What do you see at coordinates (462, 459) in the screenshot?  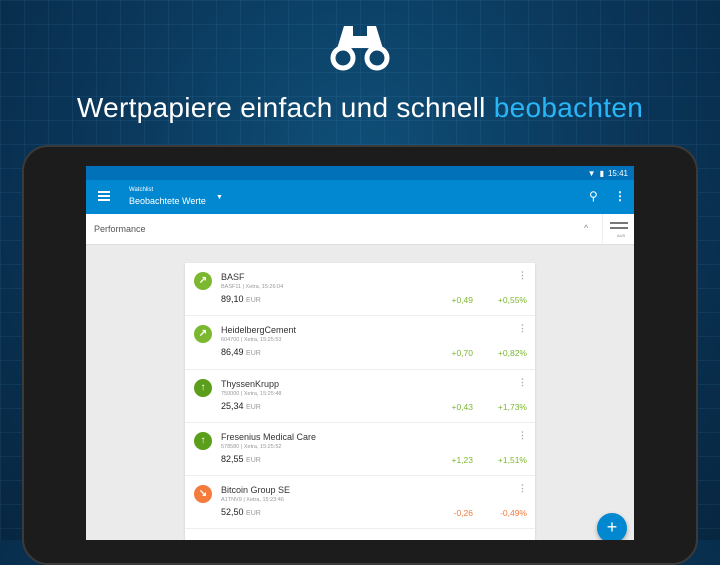 I see `stock-change: +1,23` at bounding box center [462, 459].